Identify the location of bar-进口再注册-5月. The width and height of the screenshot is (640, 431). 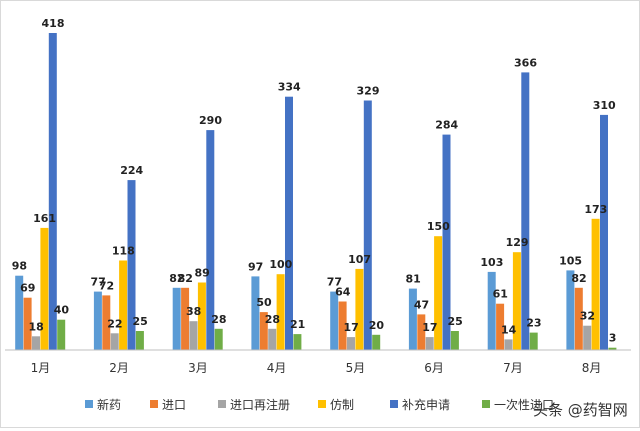
(351, 343).